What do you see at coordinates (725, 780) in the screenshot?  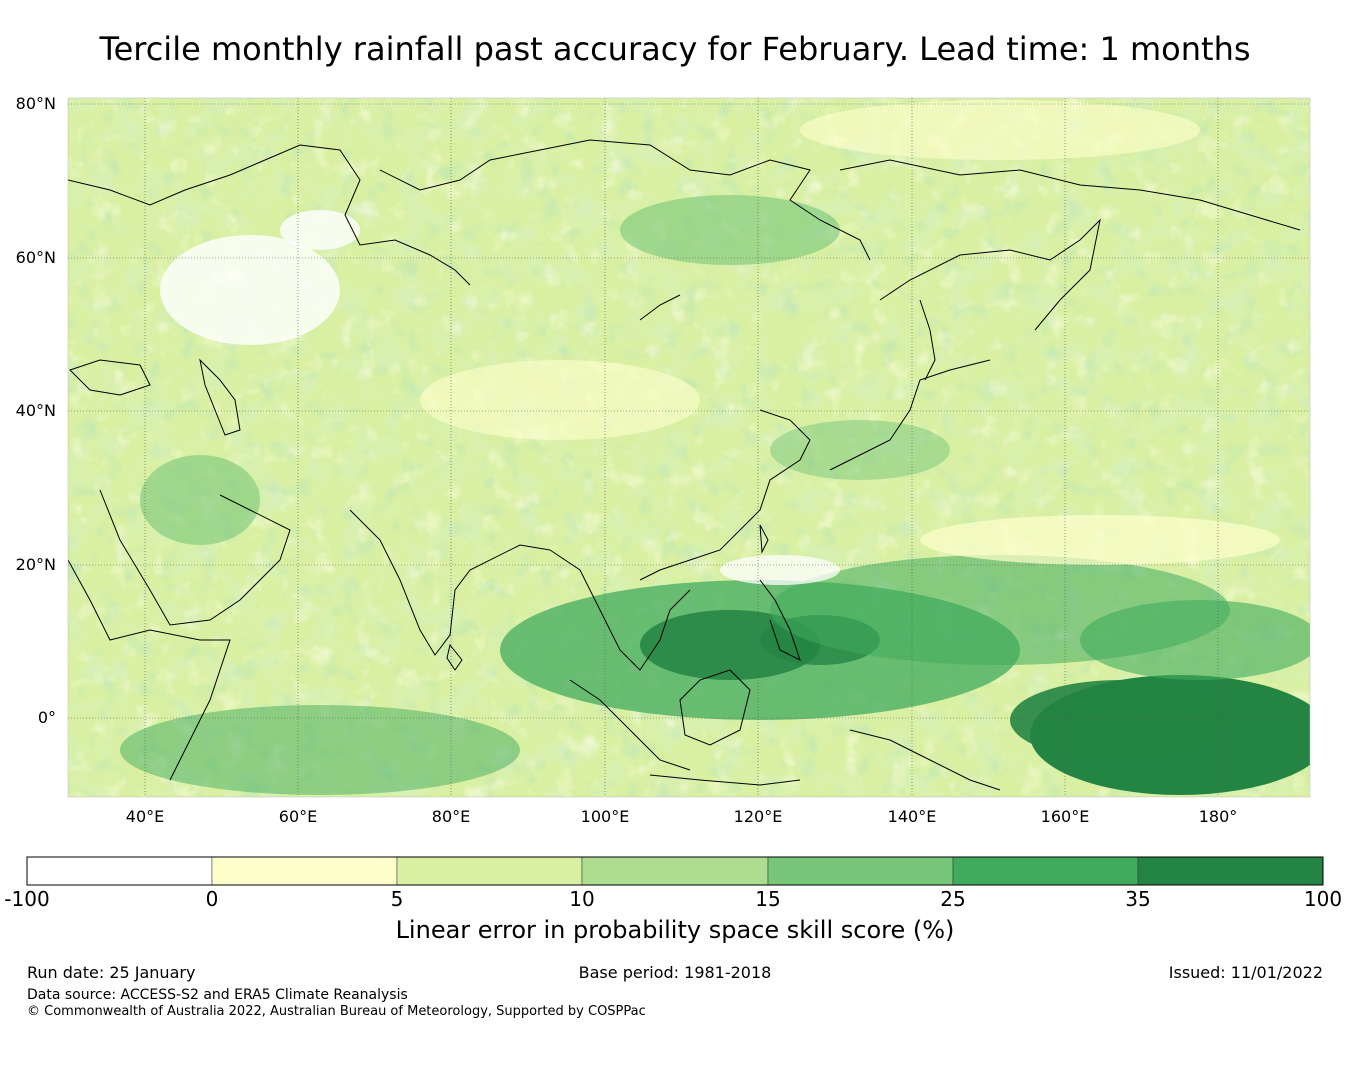 I see `coast-java` at bounding box center [725, 780].